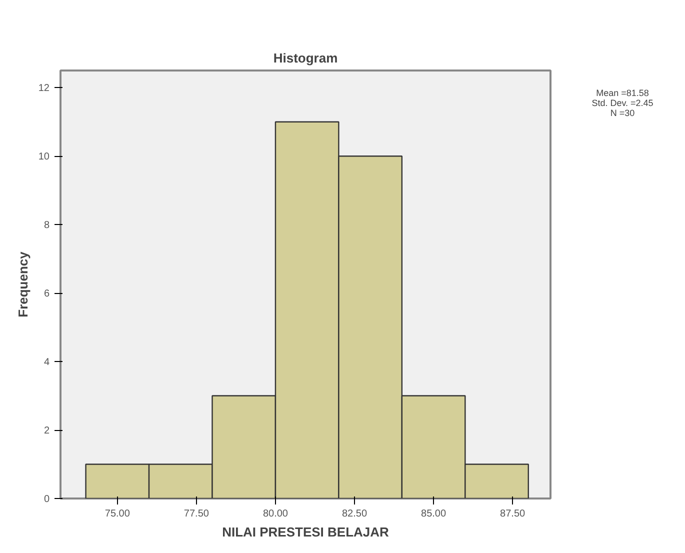  What do you see at coordinates (47, 226) in the screenshot?
I see `y-tick-label: 8` at bounding box center [47, 226].